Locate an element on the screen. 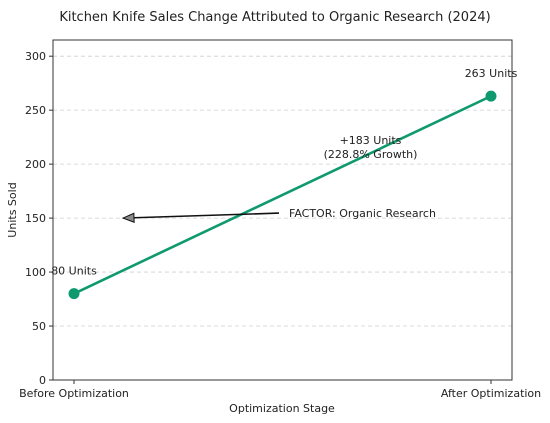  factor-label: FACTOR: Organic Research is located at coordinates (362, 213).